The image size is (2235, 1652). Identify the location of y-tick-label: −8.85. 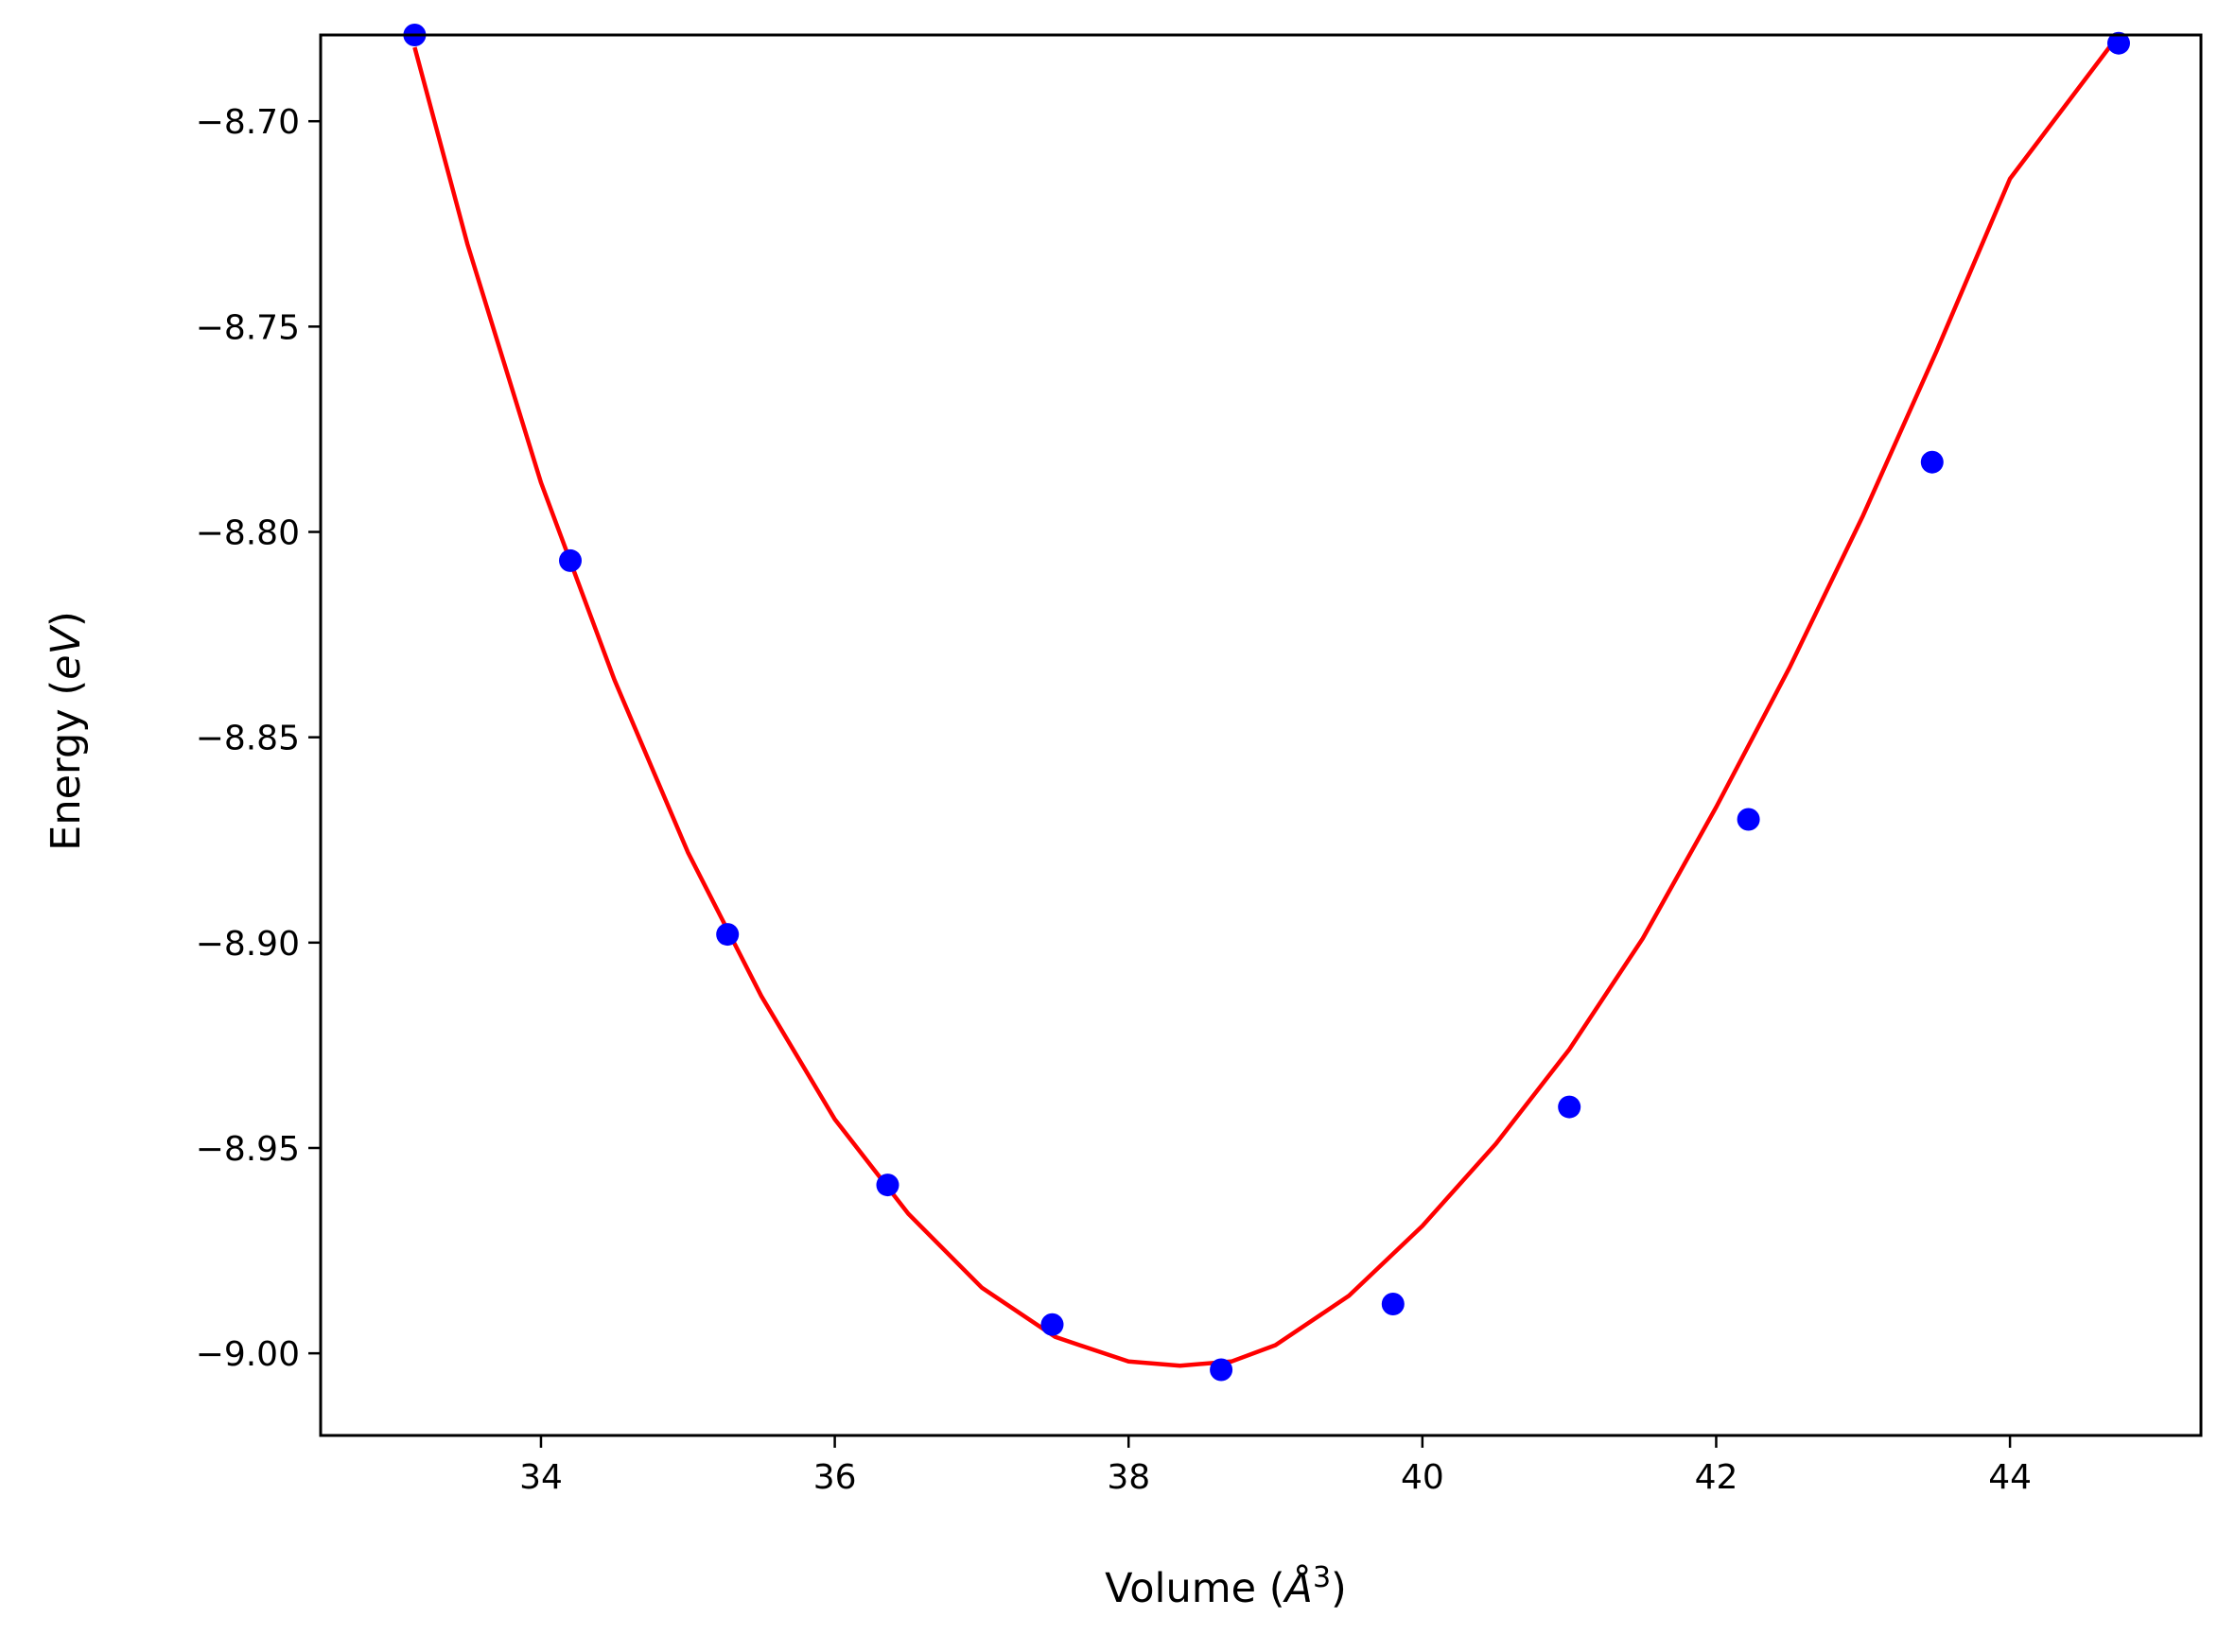
(248, 739).